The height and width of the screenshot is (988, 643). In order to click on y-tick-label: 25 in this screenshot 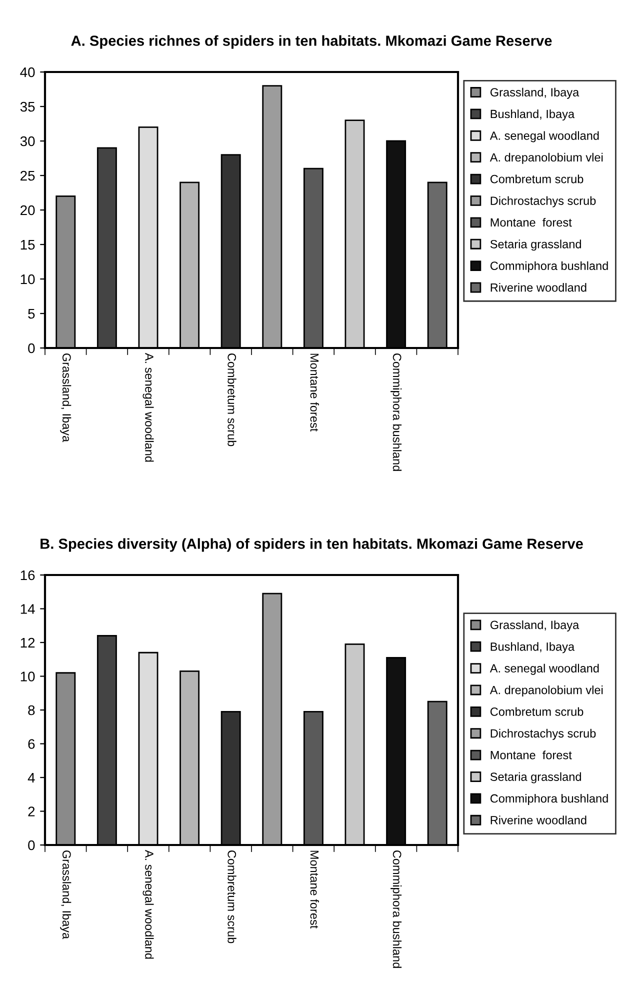, I will do `click(27, 175)`.